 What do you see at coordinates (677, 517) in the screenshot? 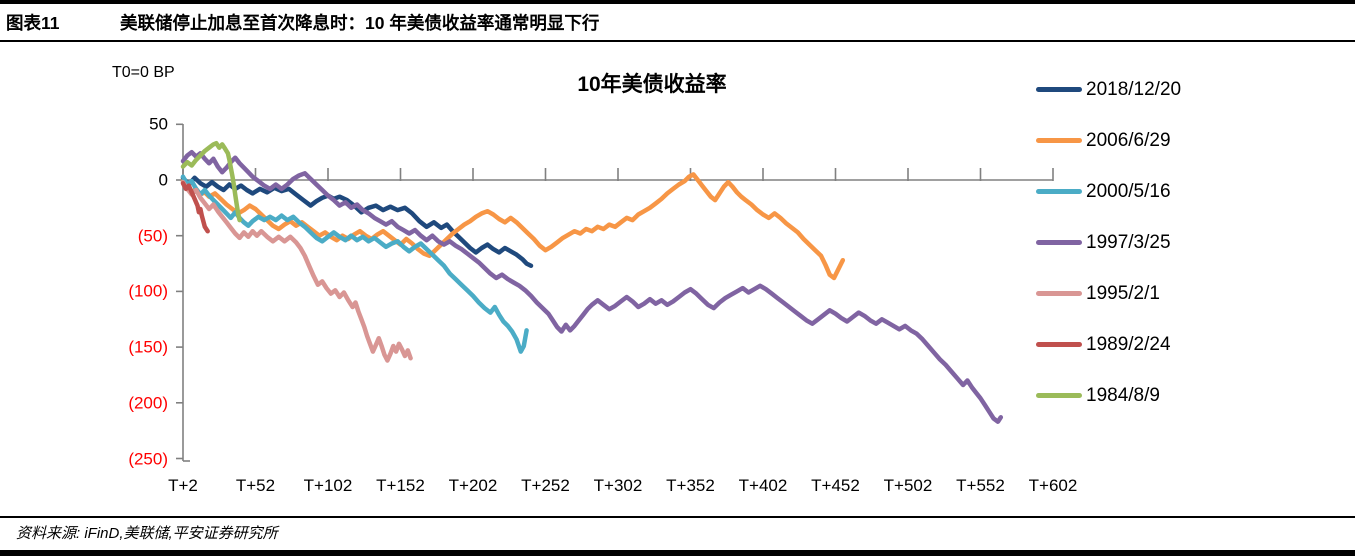
I see `footer-rule` at bounding box center [677, 517].